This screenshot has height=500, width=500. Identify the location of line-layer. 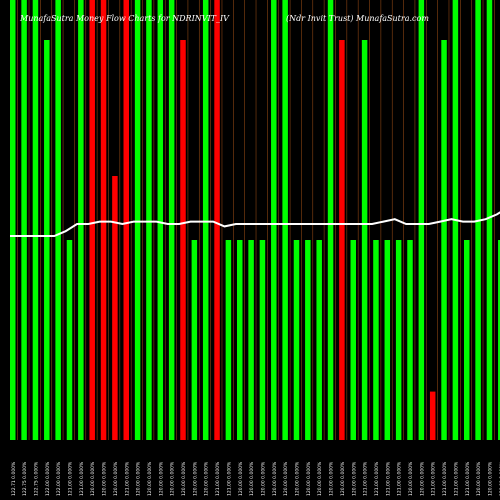
(255, 224).